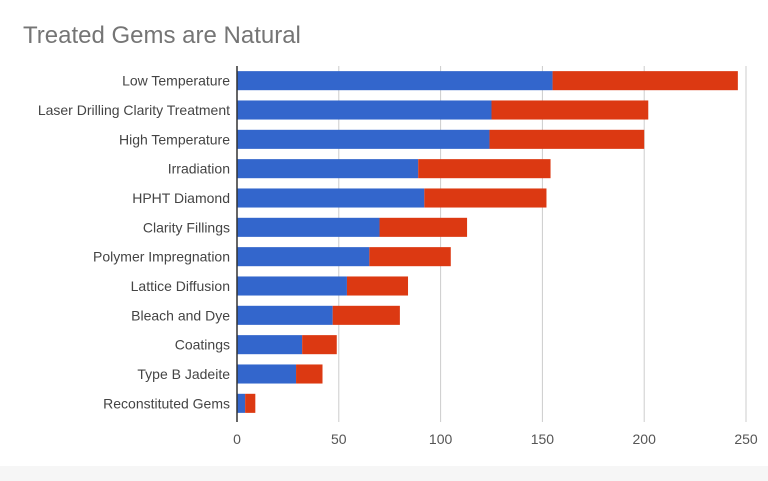 Image resolution: width=768 pixels, height=481 pixels. Describe the element at coordinates (183, 374) in the screenshot. I see `category-label: Type B Jadeite` at that location.